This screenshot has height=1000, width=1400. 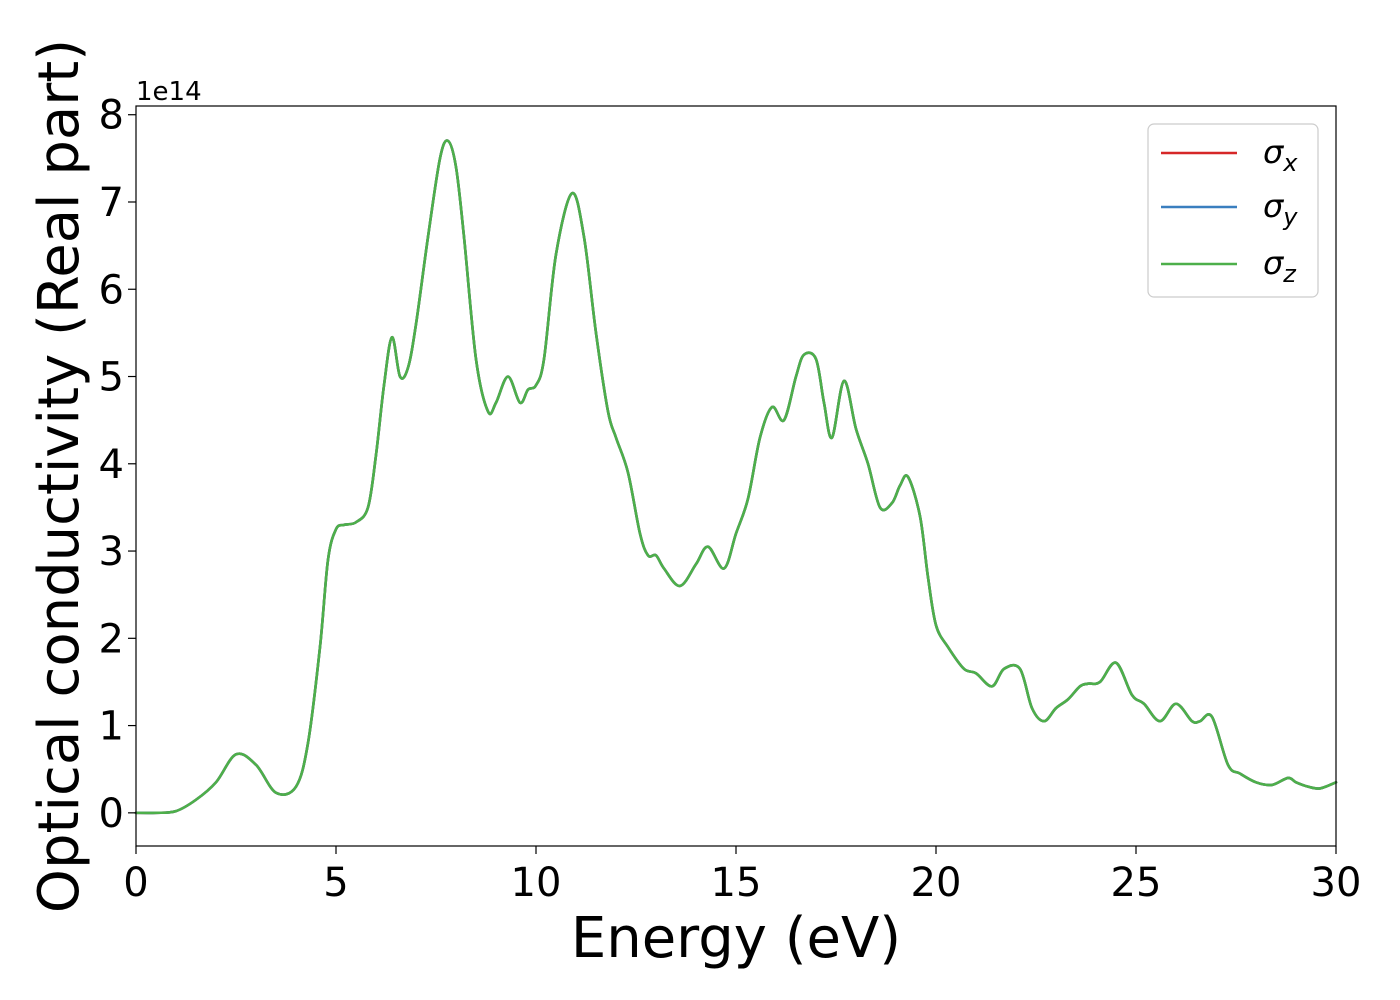 What do you see at coordinates (1136, 883) in the screenshot?
I see `x-tick-label: 25` at bounding box center [1136, 883].